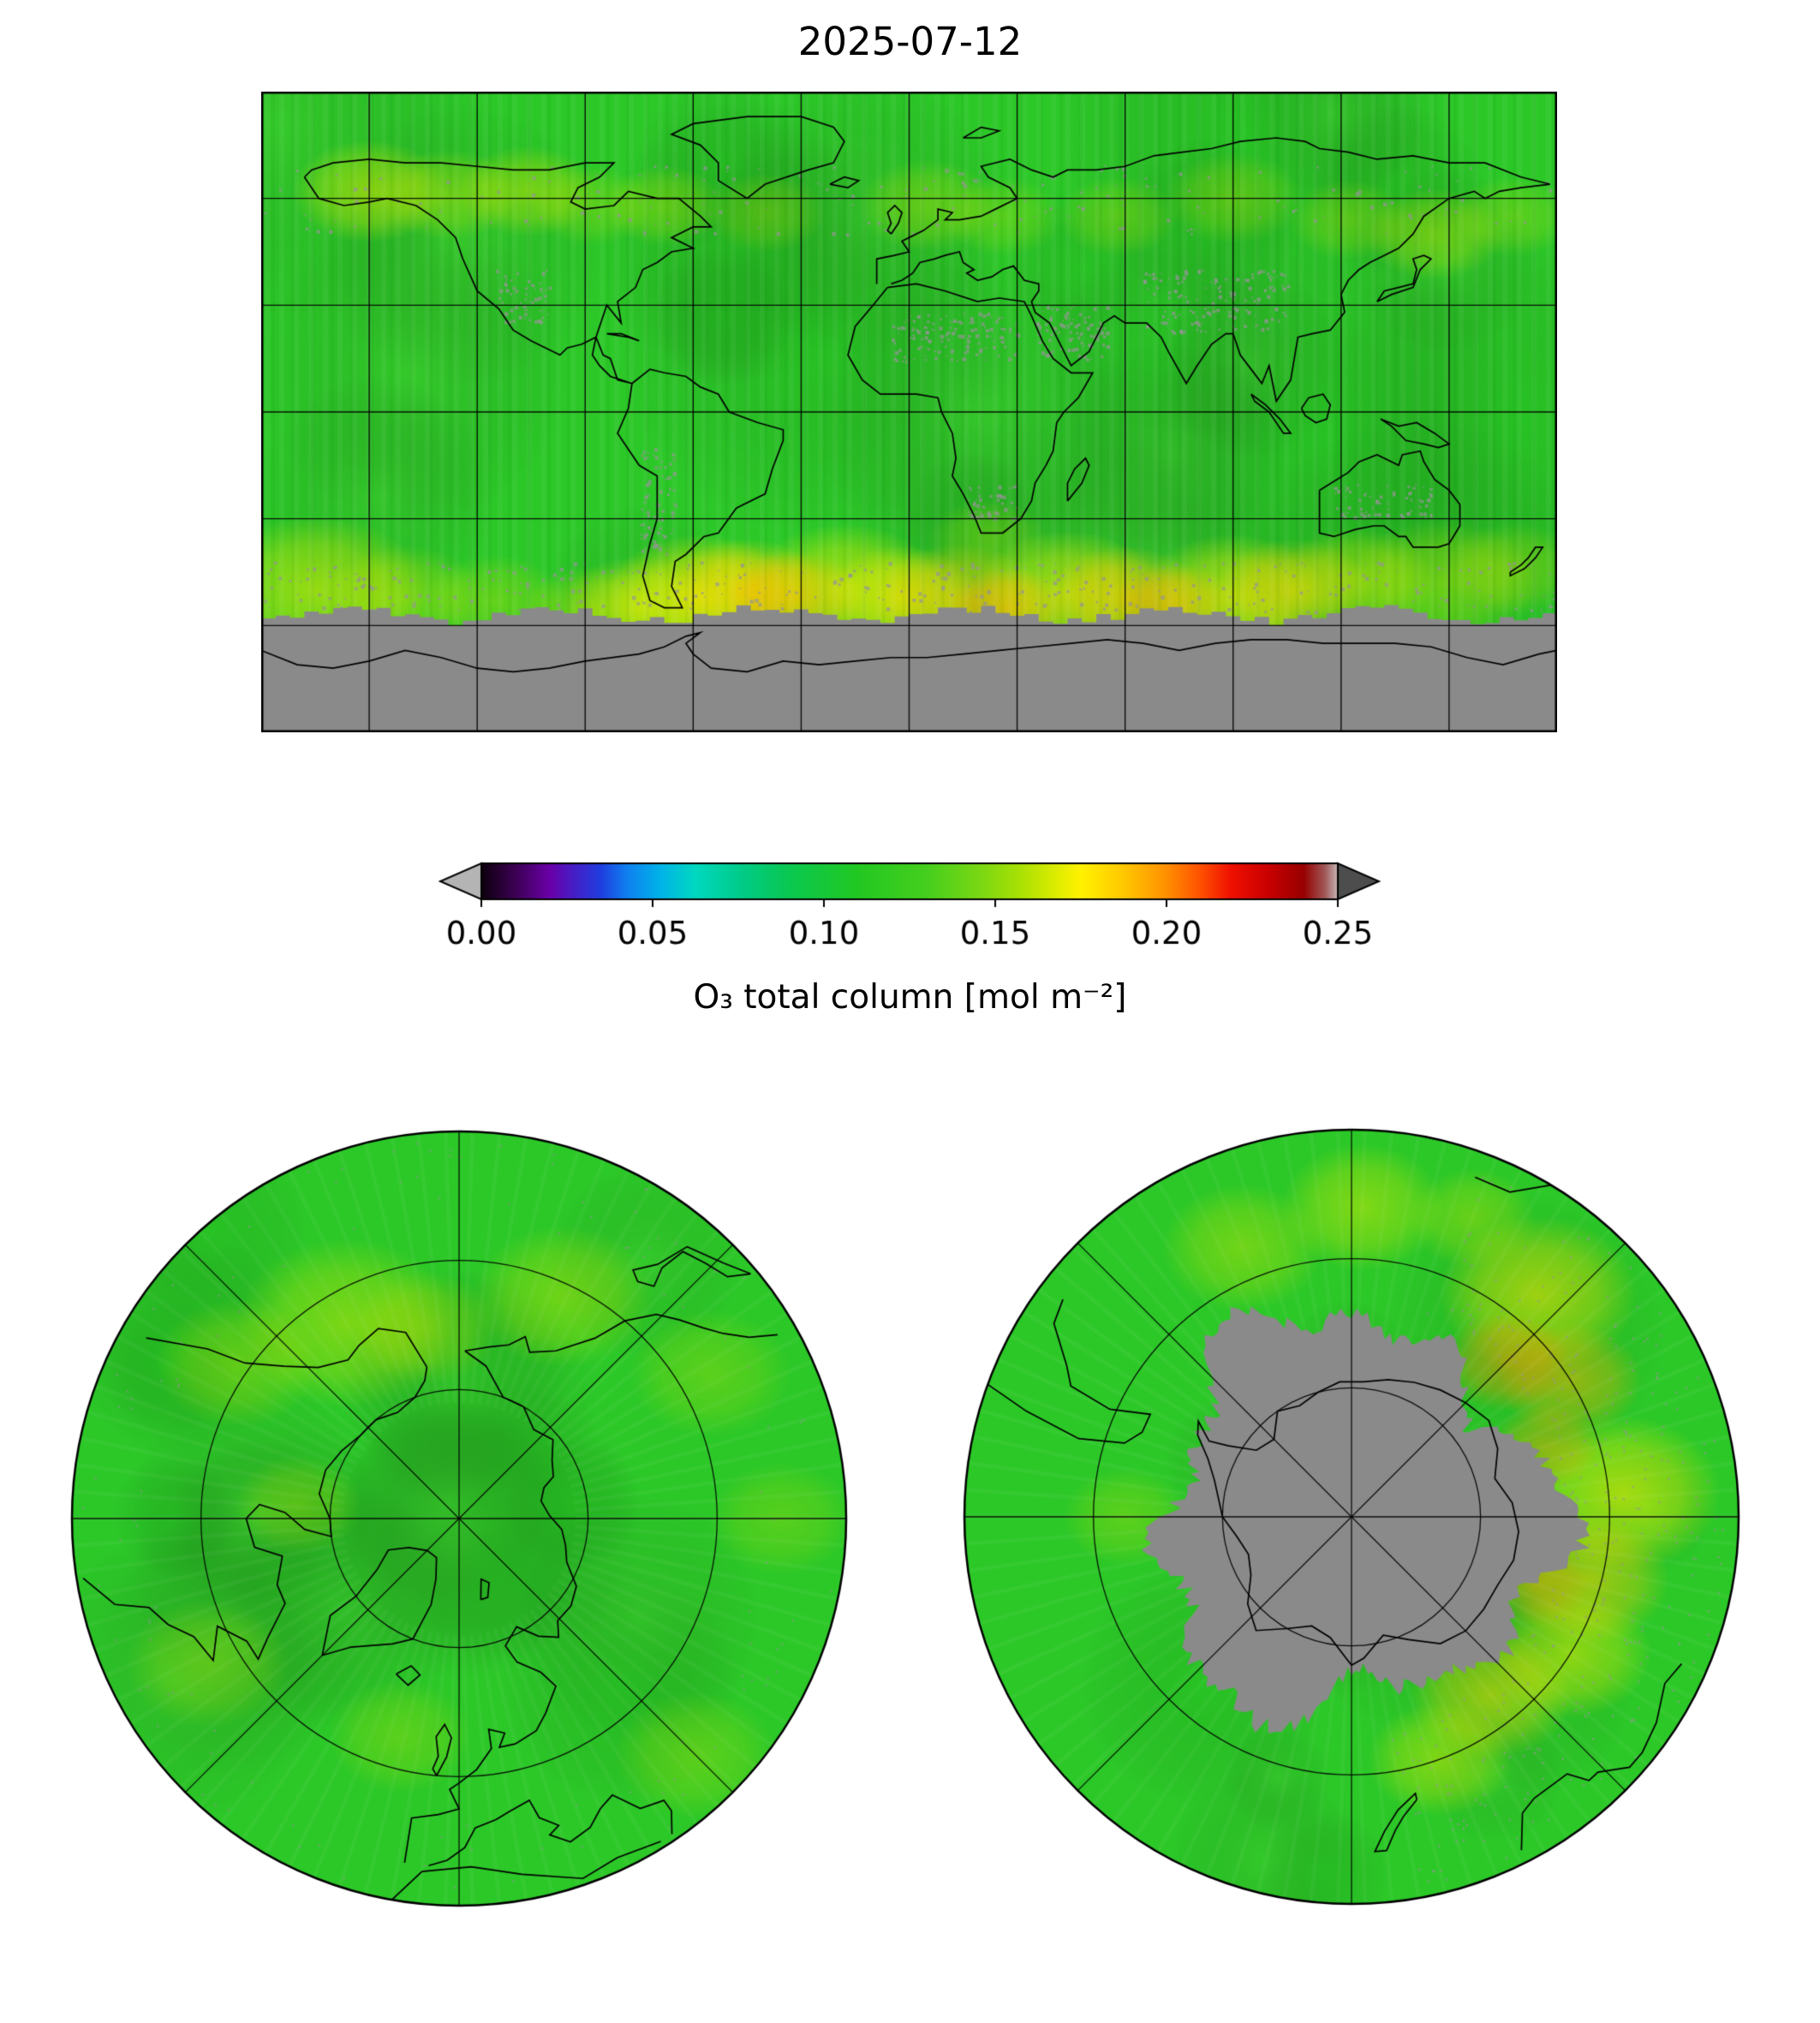 This screenshot has width=1820, height=2023. I want to click on figure-title: 2025-07-12, so click(910, 41).